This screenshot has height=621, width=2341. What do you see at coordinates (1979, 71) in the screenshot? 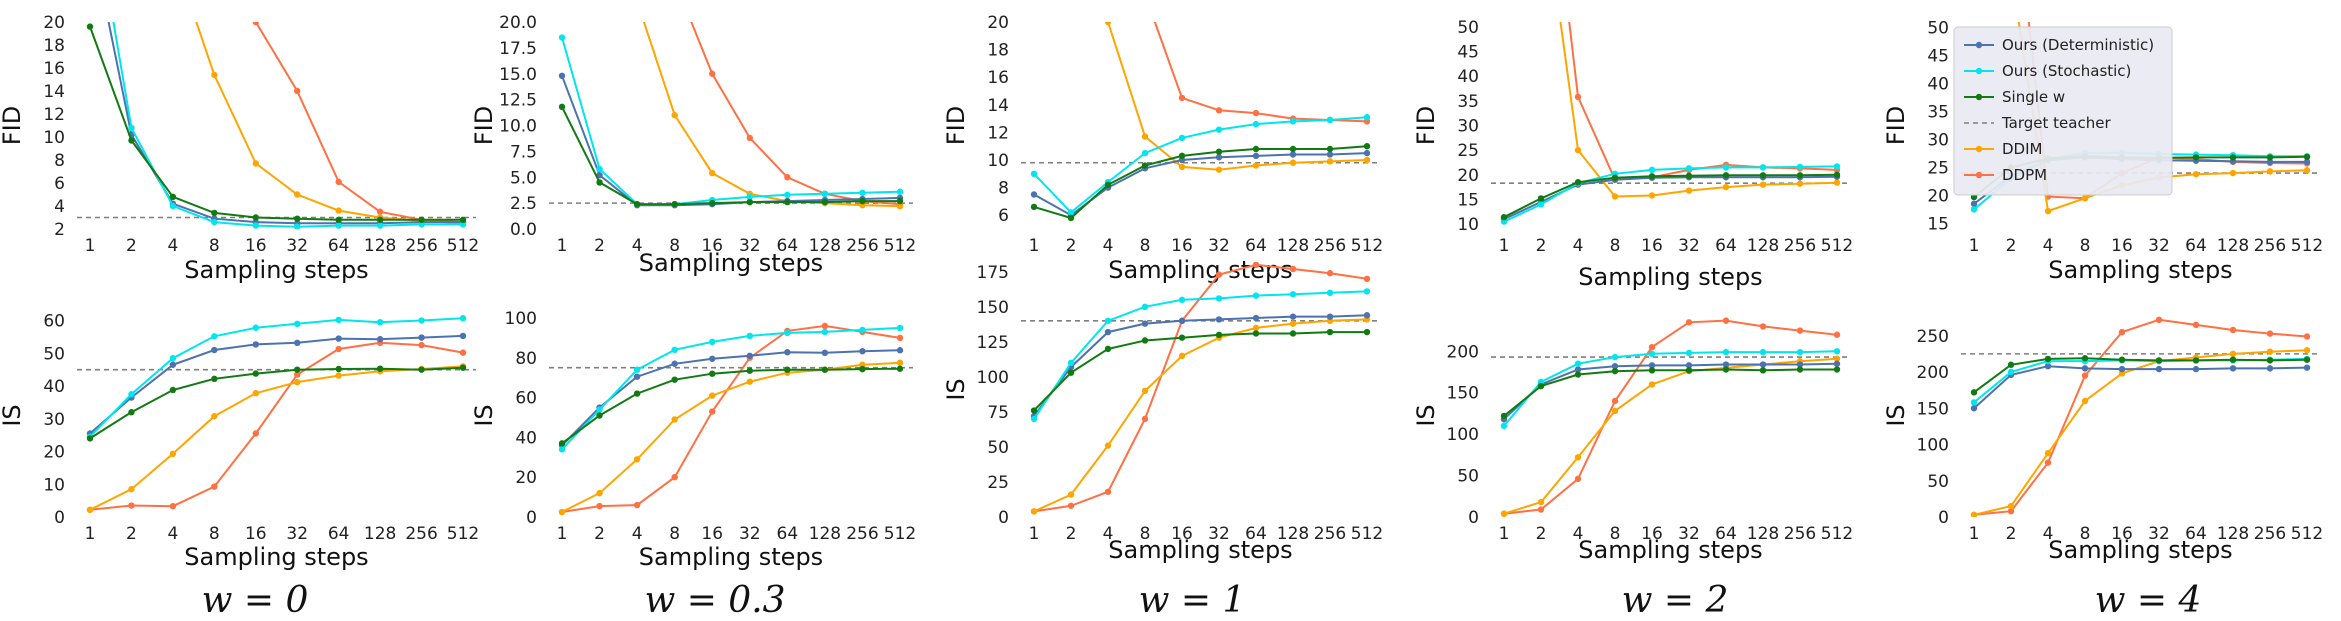
I see `legend-marker-ours-stochastic` at bounding box center [1979, 71].